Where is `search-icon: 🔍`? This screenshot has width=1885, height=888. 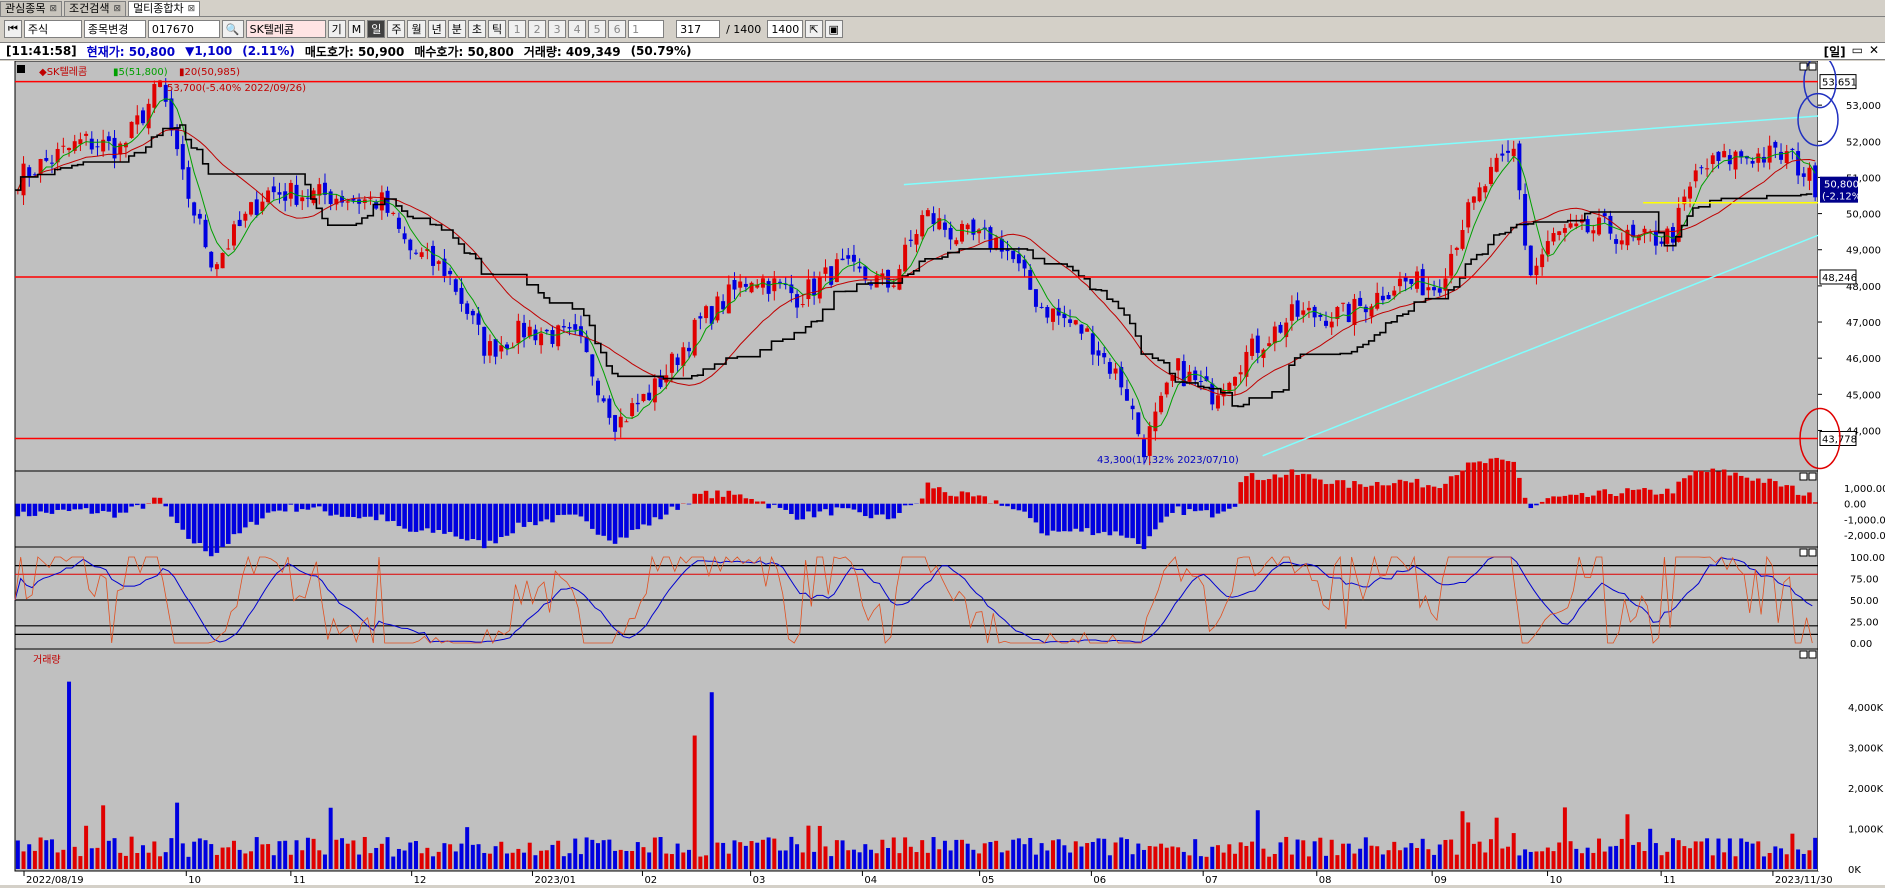 search-icon: 🔍 is located at coordinates (233, 29).